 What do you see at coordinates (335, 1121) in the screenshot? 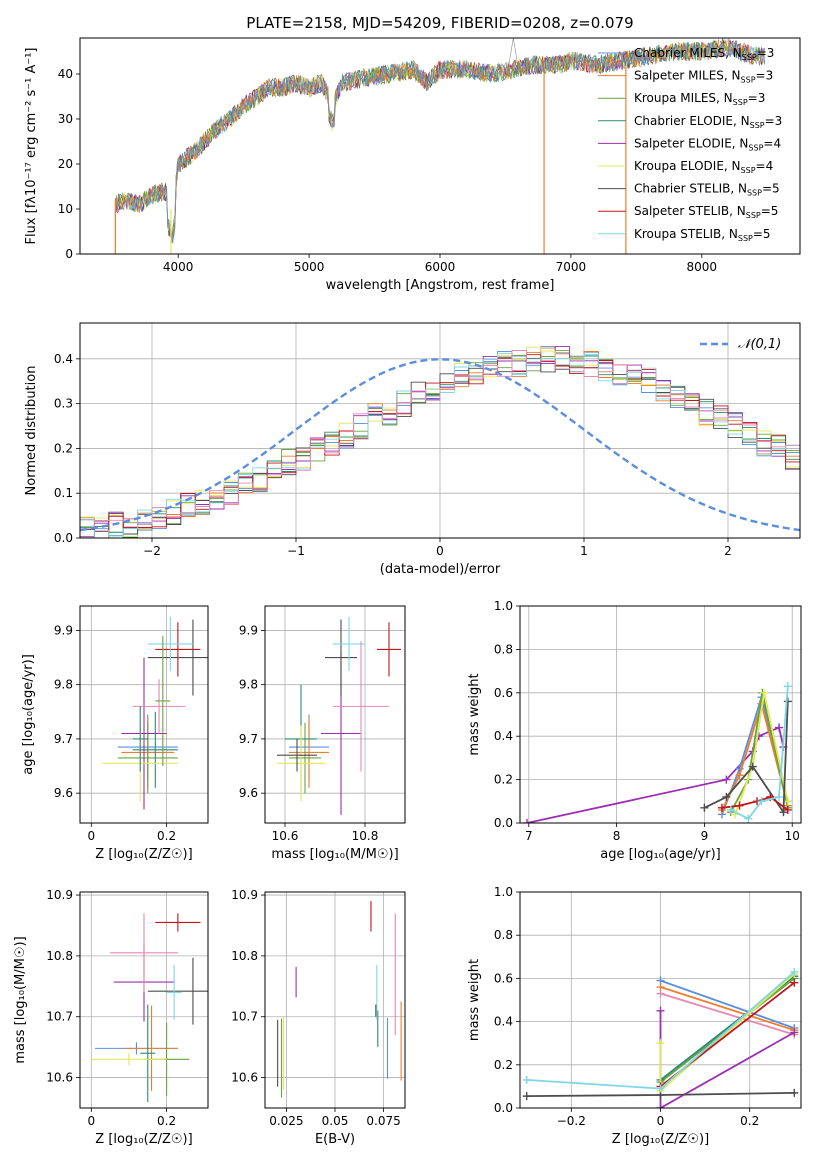
I see `x-tick-label: 0.05` at bounding box center [335, 1121].